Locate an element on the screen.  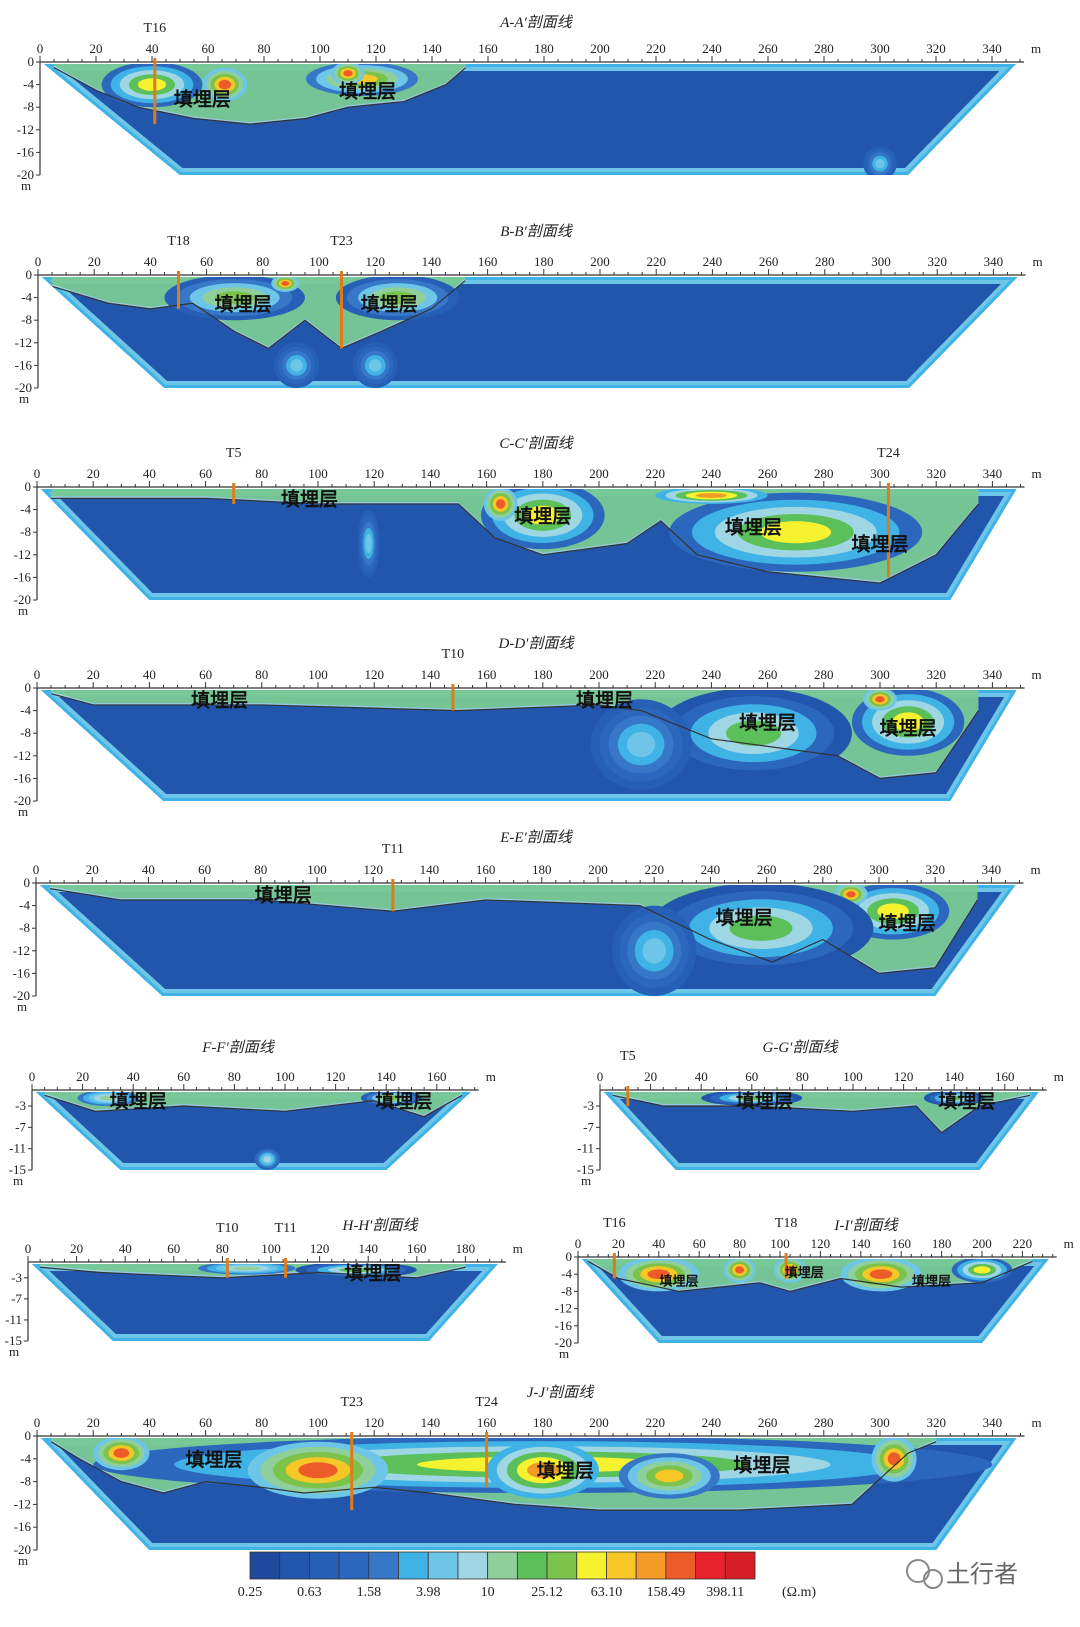
legend-tick-label: 10 is located at coordinates (488, 1592).